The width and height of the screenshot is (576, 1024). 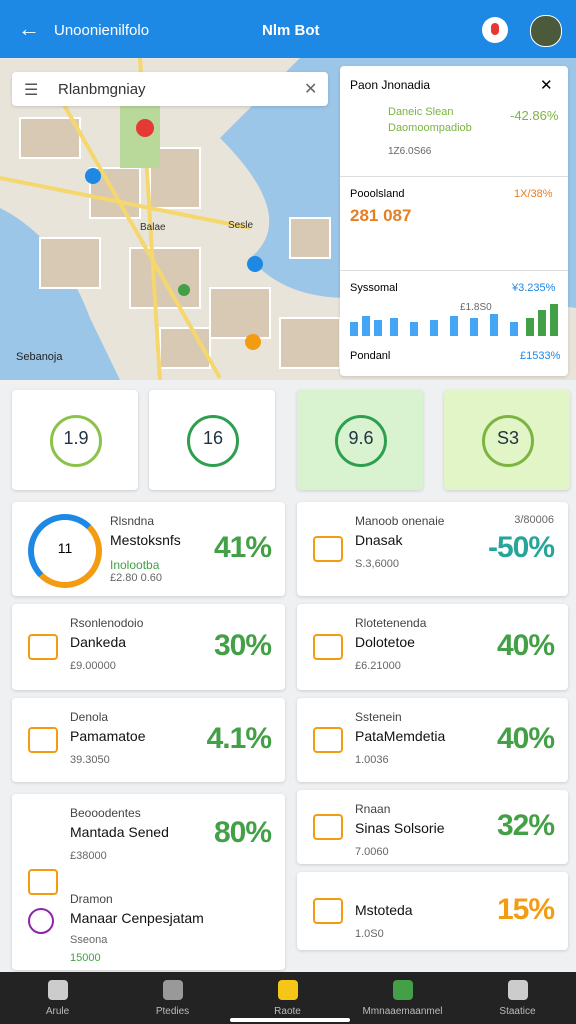 What do you see at coordinates (39, 357) in the screenshot?
I see `map-label: Sebanoja` at bounding box center [39, 357].